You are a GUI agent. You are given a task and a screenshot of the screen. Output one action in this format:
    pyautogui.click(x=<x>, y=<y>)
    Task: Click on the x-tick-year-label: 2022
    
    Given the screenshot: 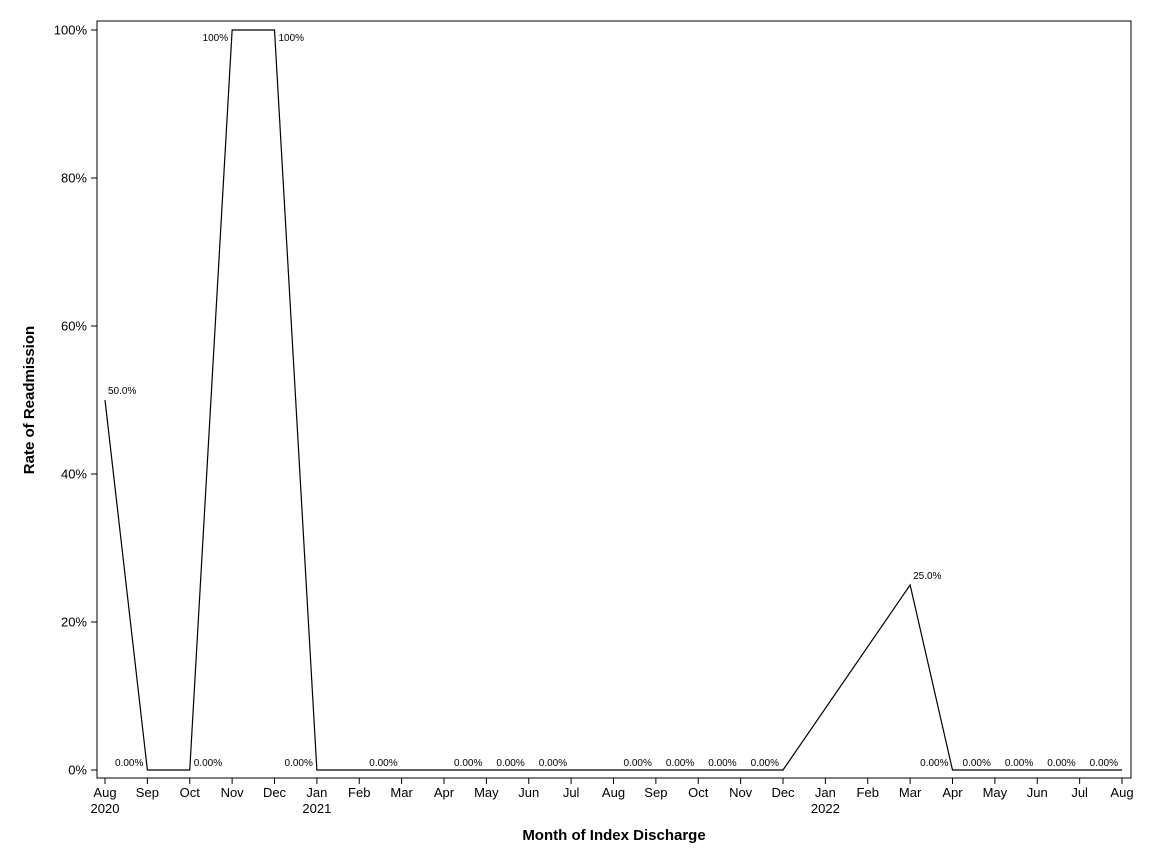 What is the action you would take?
    pyautogui.click(x=825, y=808)
    